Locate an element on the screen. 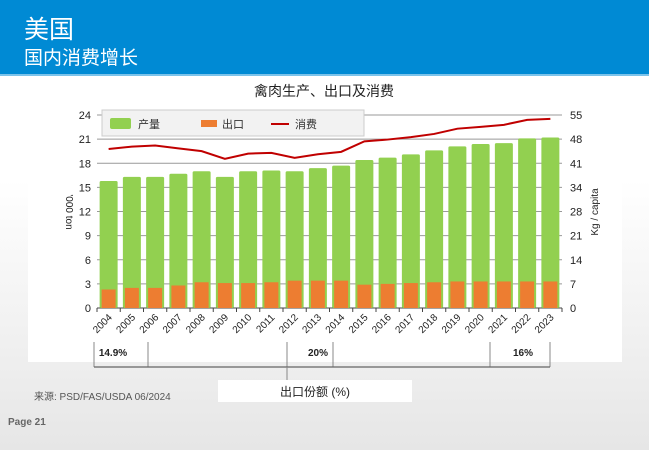  y-axis-label: '000 ton is located at coordinates (68, 211).